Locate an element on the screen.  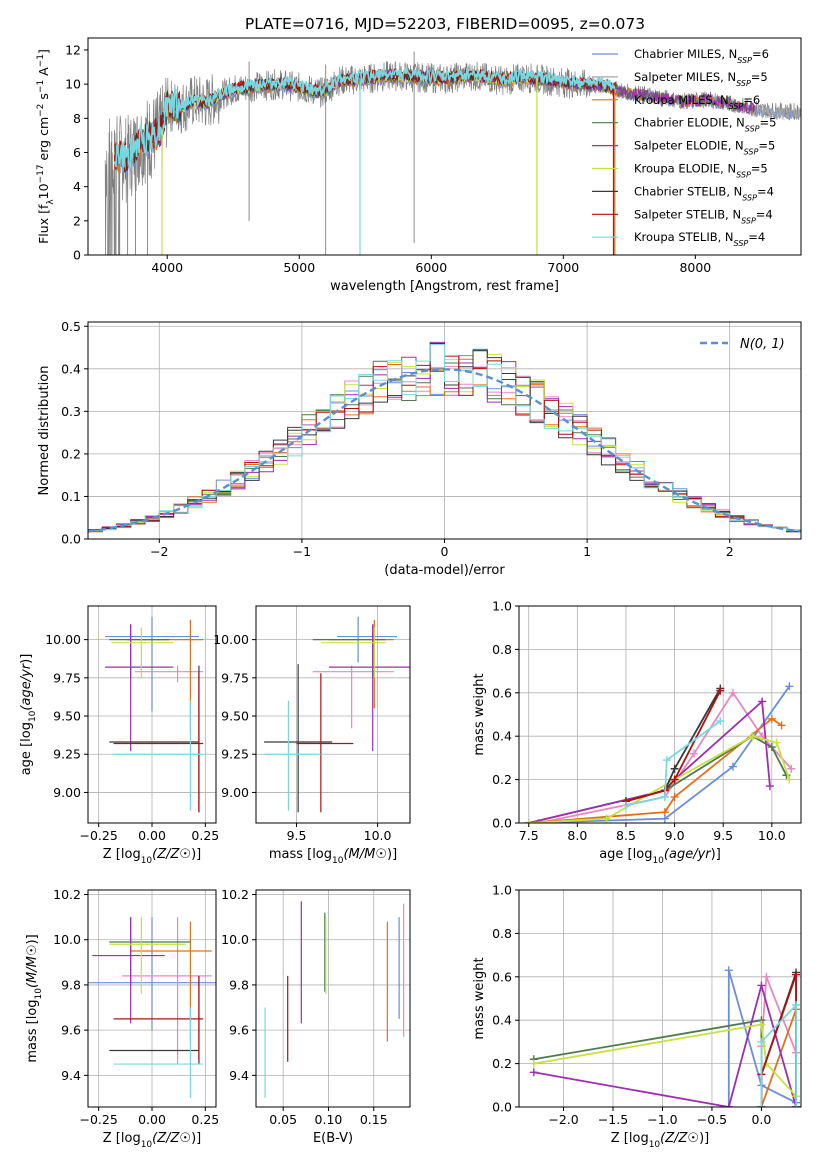
series-line-kroupa_elodie is located at coordinates (665, 1060).